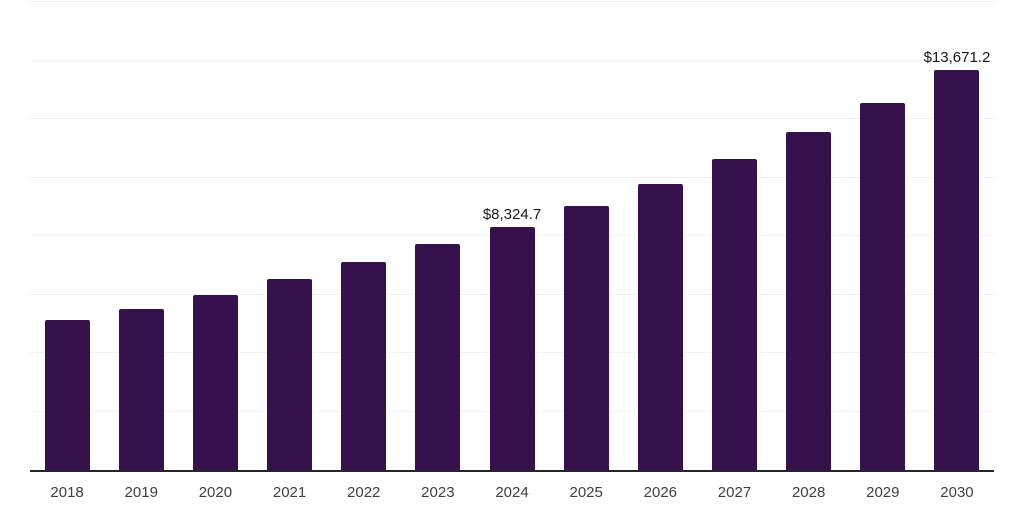 The width and height of the screenshot is (1024, 512). I want to click on x-tick-label-2020: 2020, so click(215, 492).